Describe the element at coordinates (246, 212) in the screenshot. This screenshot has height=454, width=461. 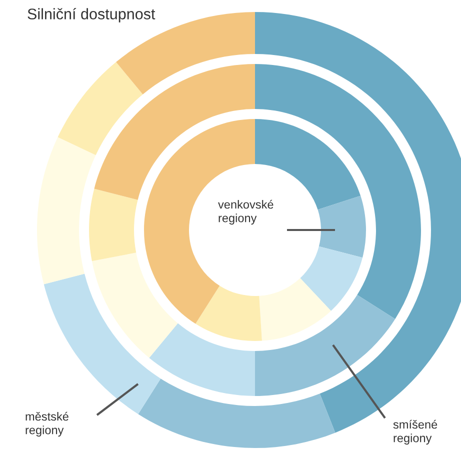
I see `slice-label: venkovské regiony` at that location.